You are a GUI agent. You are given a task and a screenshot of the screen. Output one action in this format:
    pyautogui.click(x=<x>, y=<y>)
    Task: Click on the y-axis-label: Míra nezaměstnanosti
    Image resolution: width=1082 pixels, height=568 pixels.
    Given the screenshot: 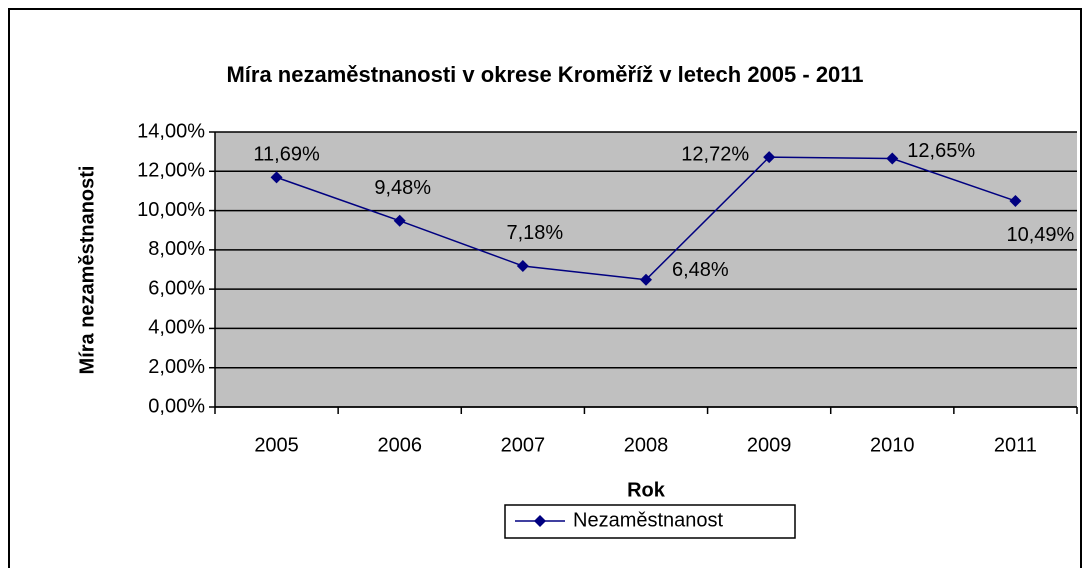 What is the action you would take?
    pyautogui.click(x=87, y=270)
    